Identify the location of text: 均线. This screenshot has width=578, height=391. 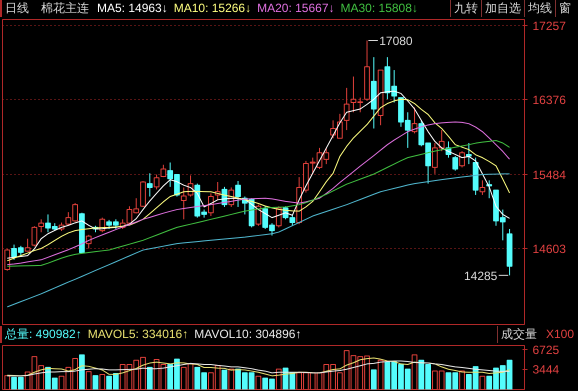
(539, 9).